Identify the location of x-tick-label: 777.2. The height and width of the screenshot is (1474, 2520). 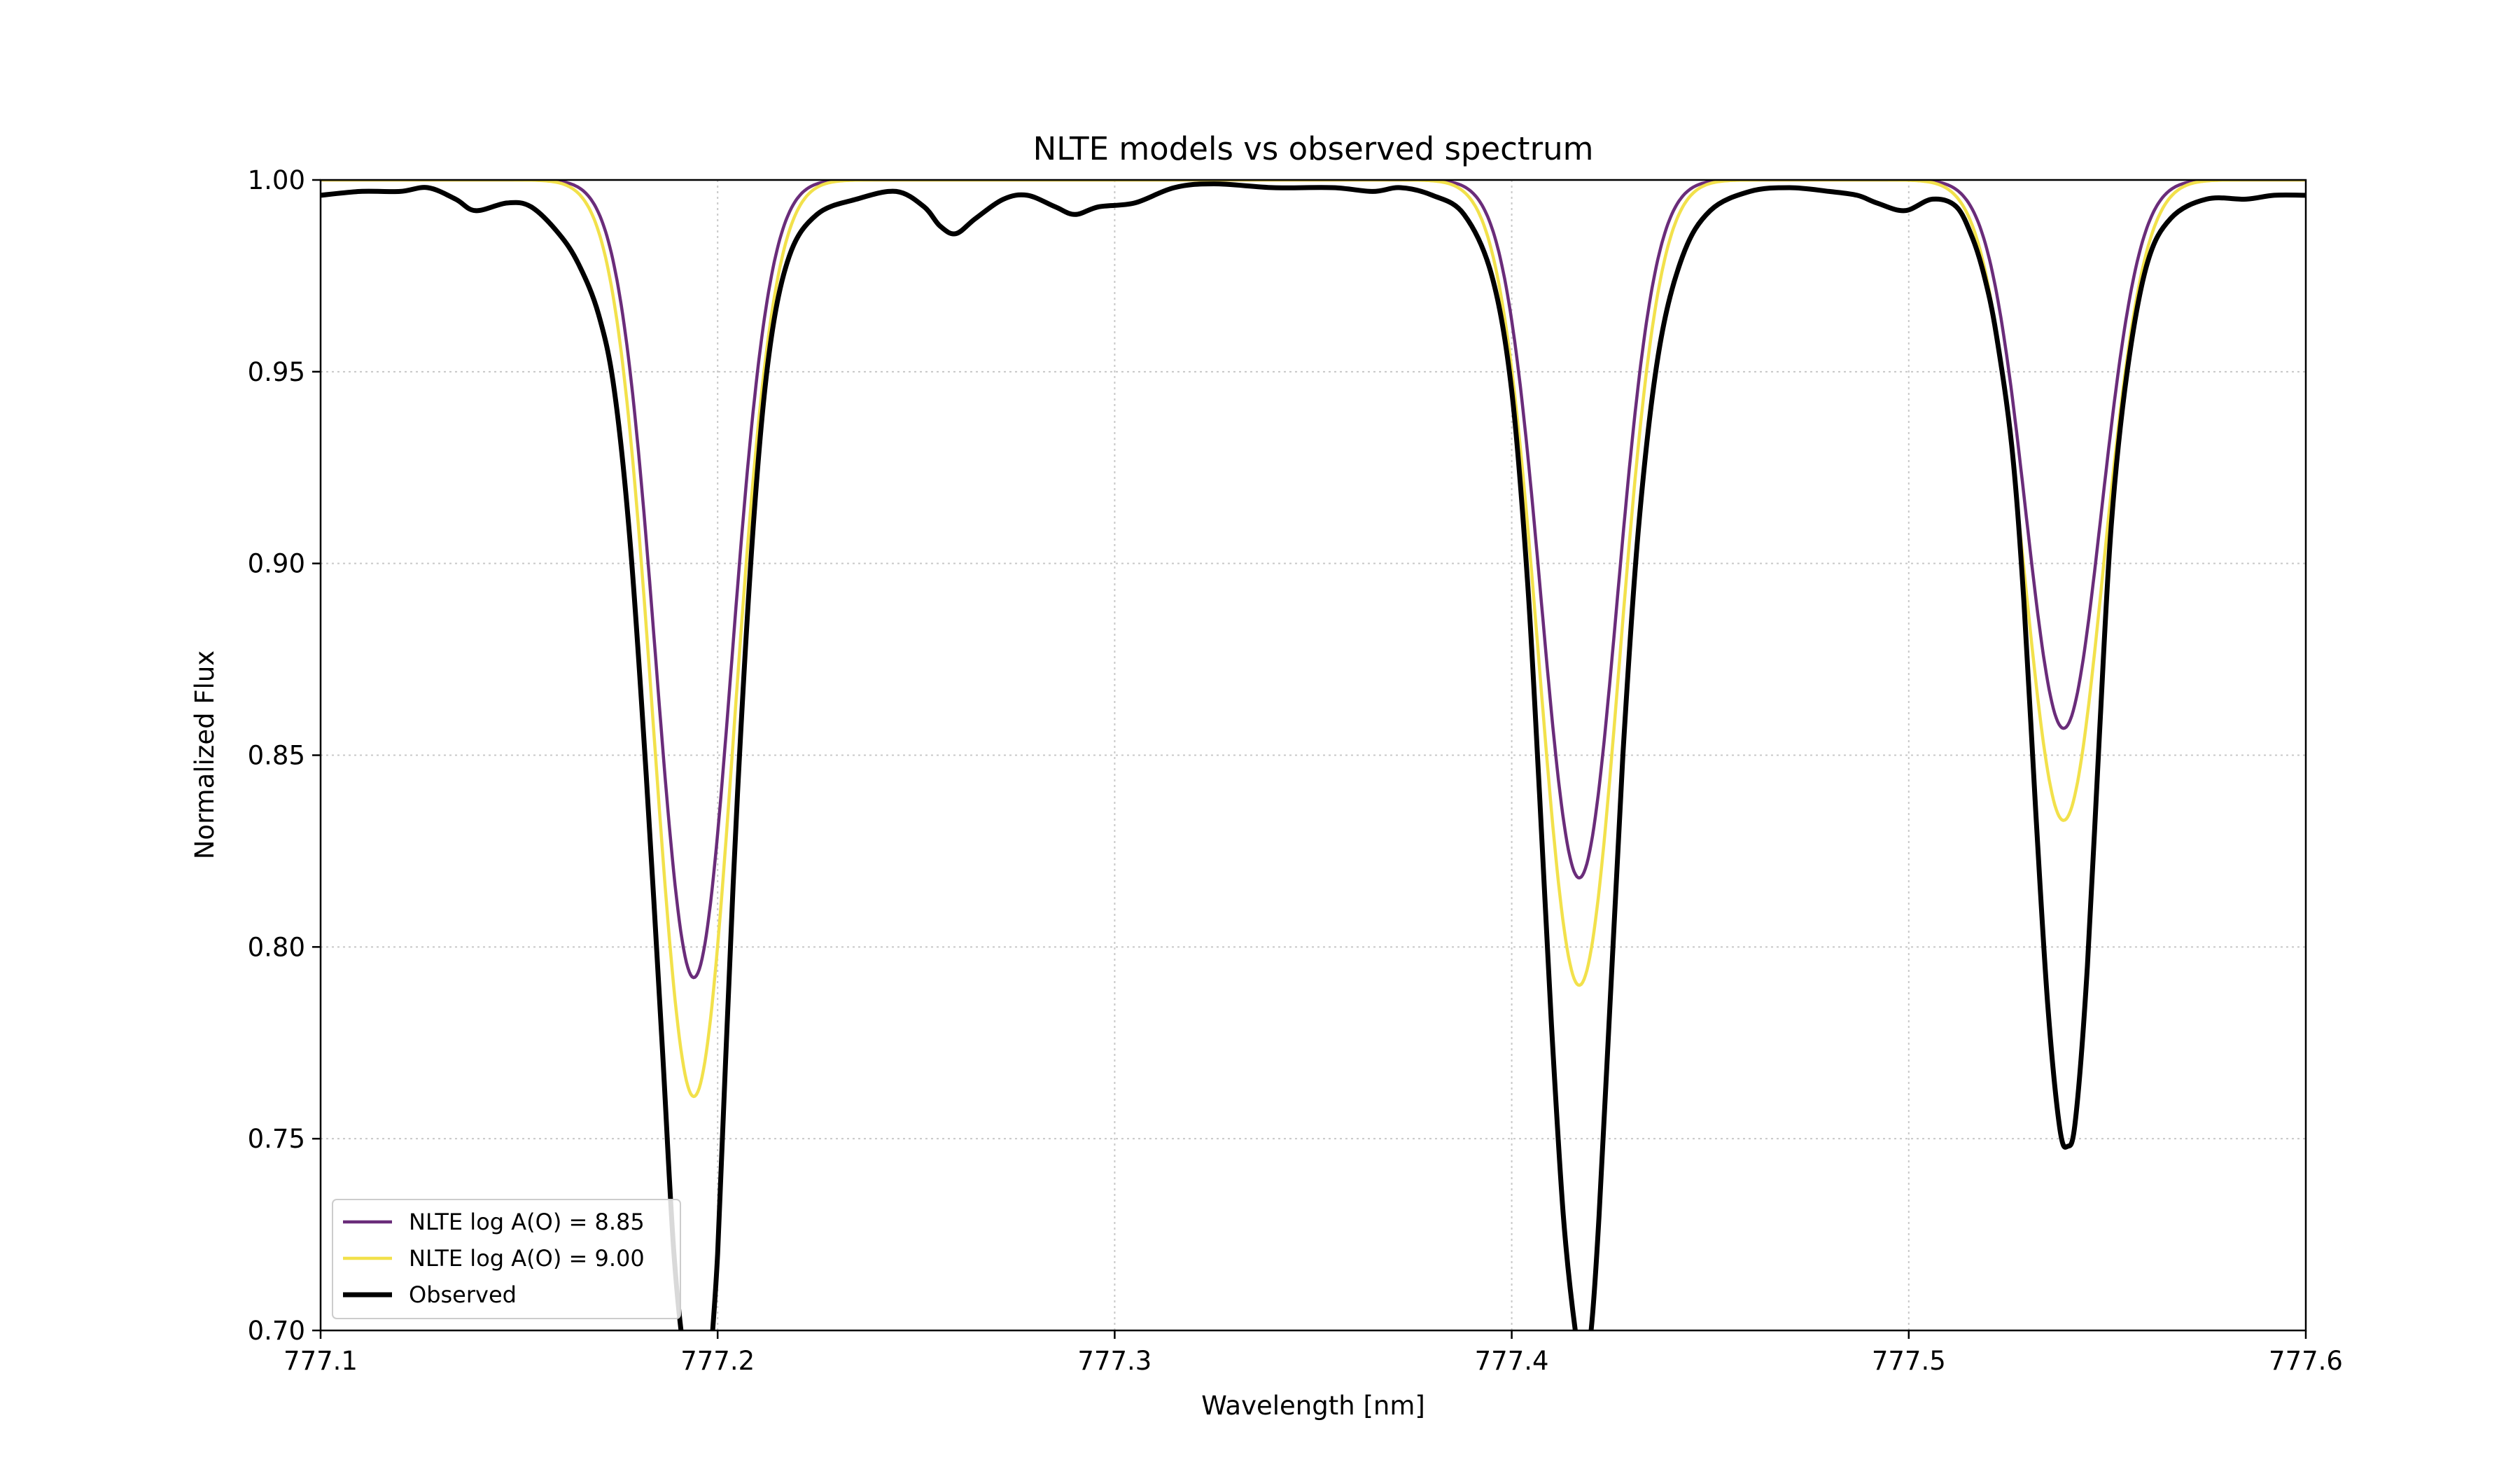
(717, 1361).